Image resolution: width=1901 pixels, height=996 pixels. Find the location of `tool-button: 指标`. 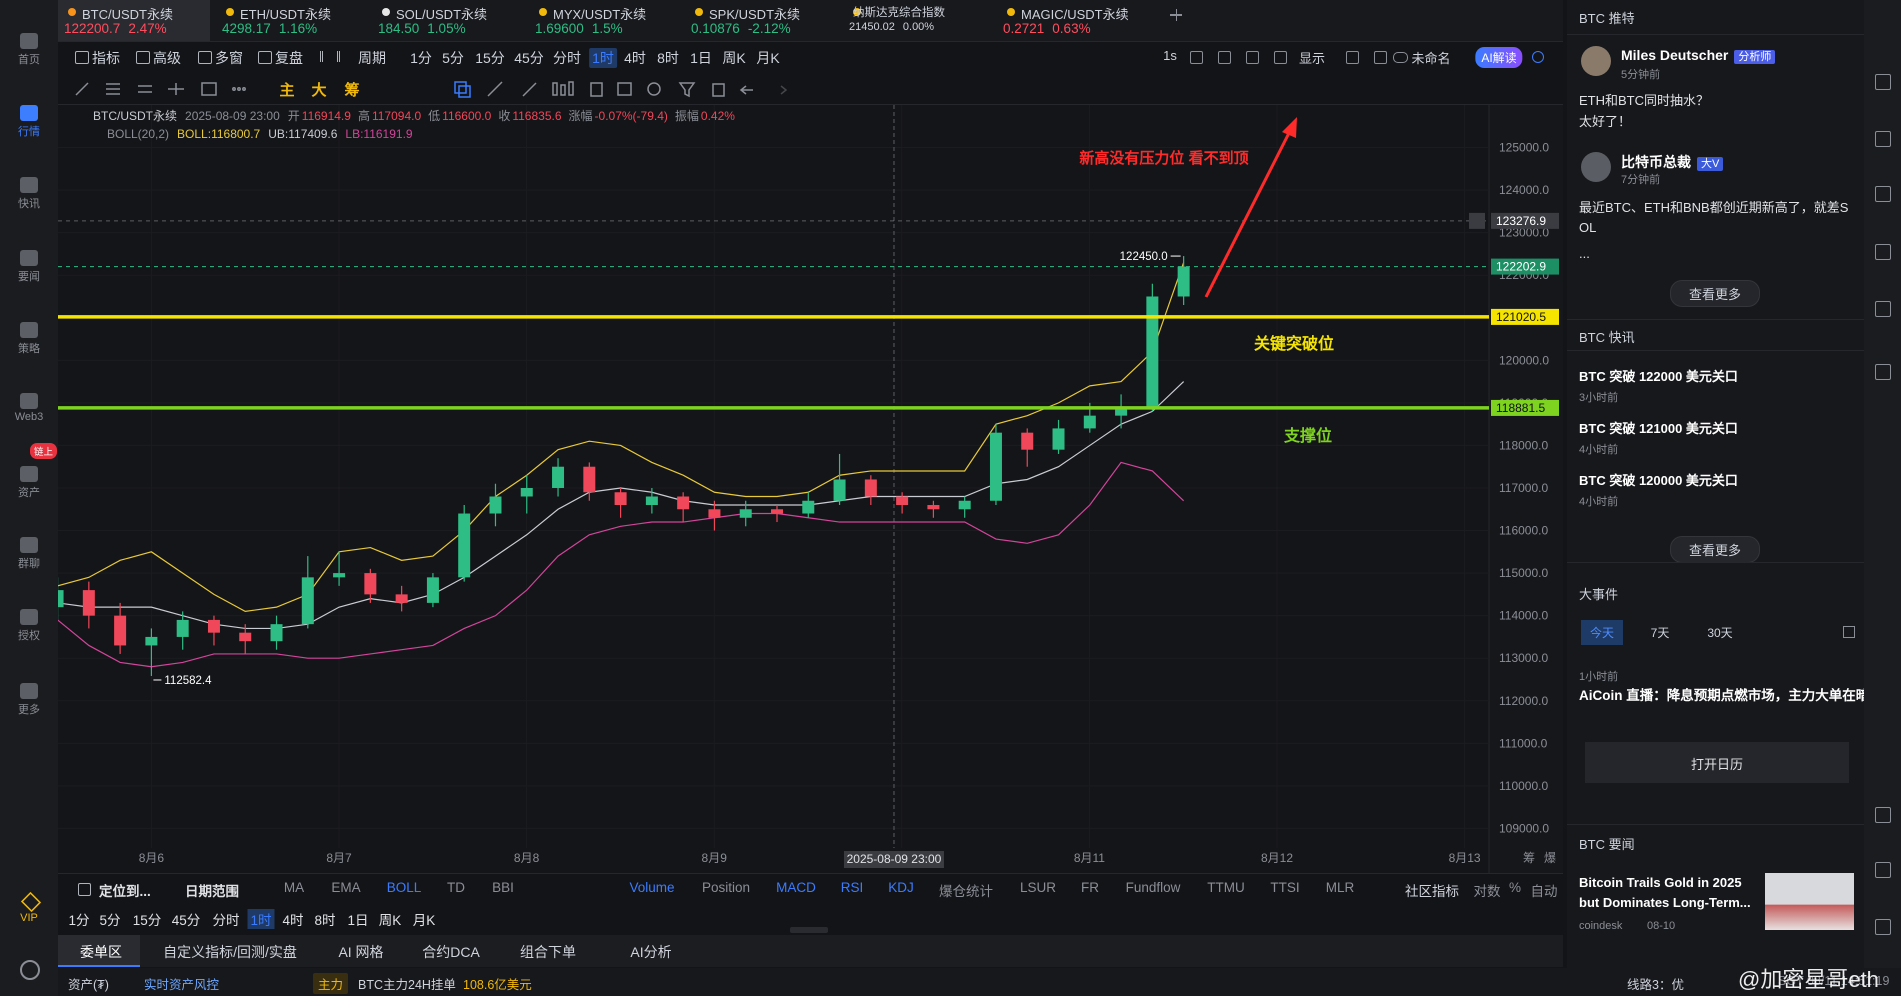

tool-button: 指标 is located at coordinates (106, 58).